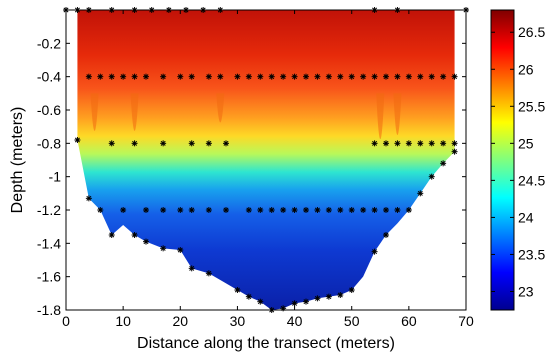 The height and width of the screenshot is (356, 550). I want to click on x-tick-label: 20, so click(180, 321).